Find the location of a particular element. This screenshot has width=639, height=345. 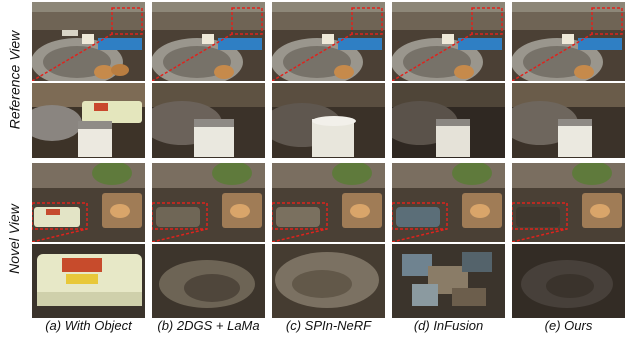

row-label-novel-text: Novel View is located at coordinates (14, 239).